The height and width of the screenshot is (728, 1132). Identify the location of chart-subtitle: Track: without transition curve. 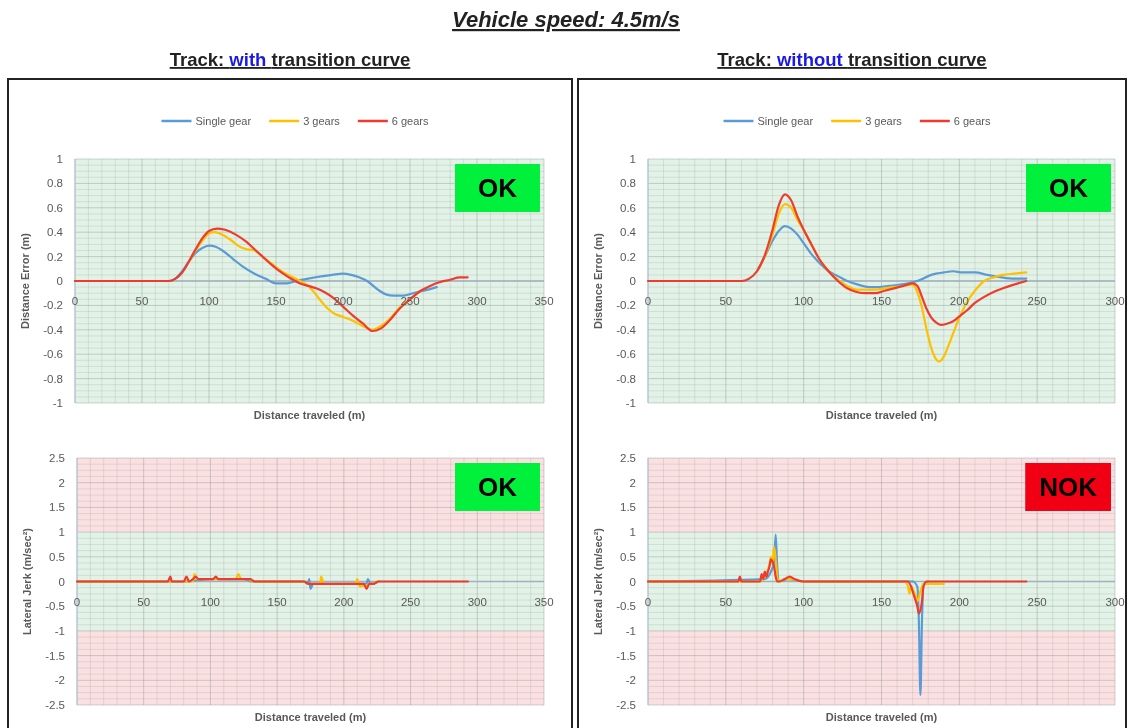
(852, 59).